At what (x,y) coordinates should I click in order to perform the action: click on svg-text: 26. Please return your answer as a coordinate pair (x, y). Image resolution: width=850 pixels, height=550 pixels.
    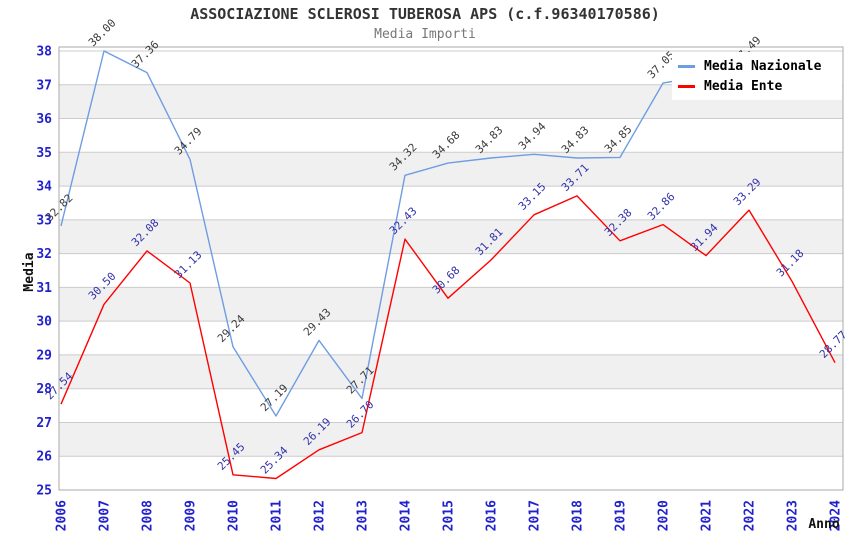
    Looking at the image, I should click on (44, 457).